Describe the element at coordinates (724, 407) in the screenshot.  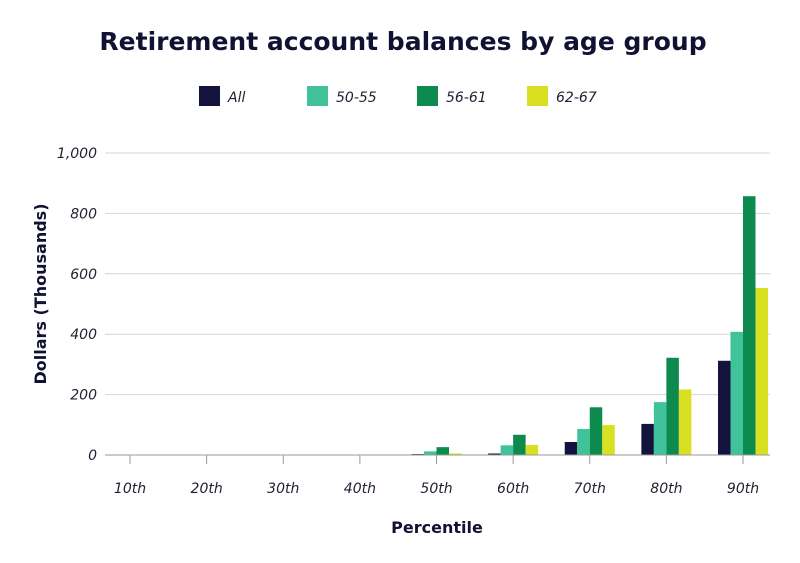
I see `bar-All-90th` at that location.